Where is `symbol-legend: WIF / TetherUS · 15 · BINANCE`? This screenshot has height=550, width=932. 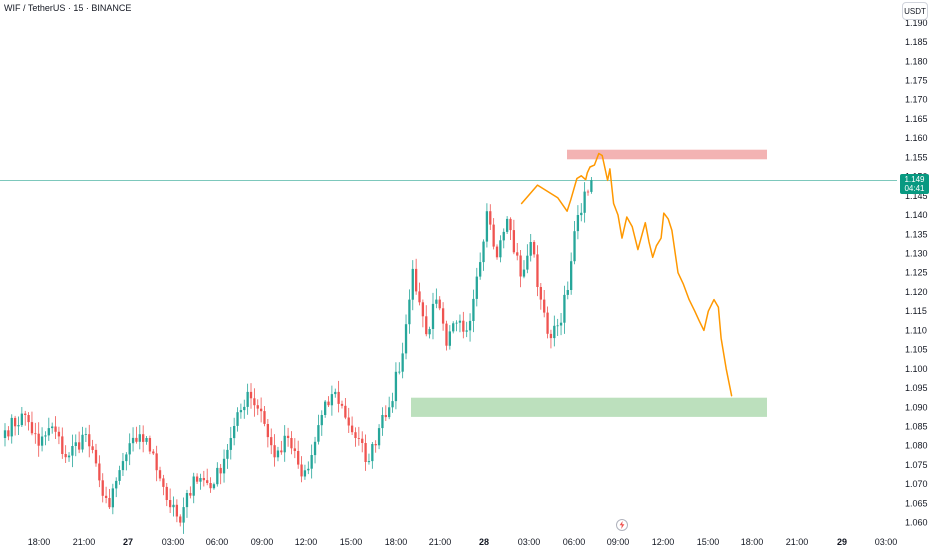 symbol-legend: WIF / TetherUS · 15 · BINANCE is located at coordinates (68, 8).